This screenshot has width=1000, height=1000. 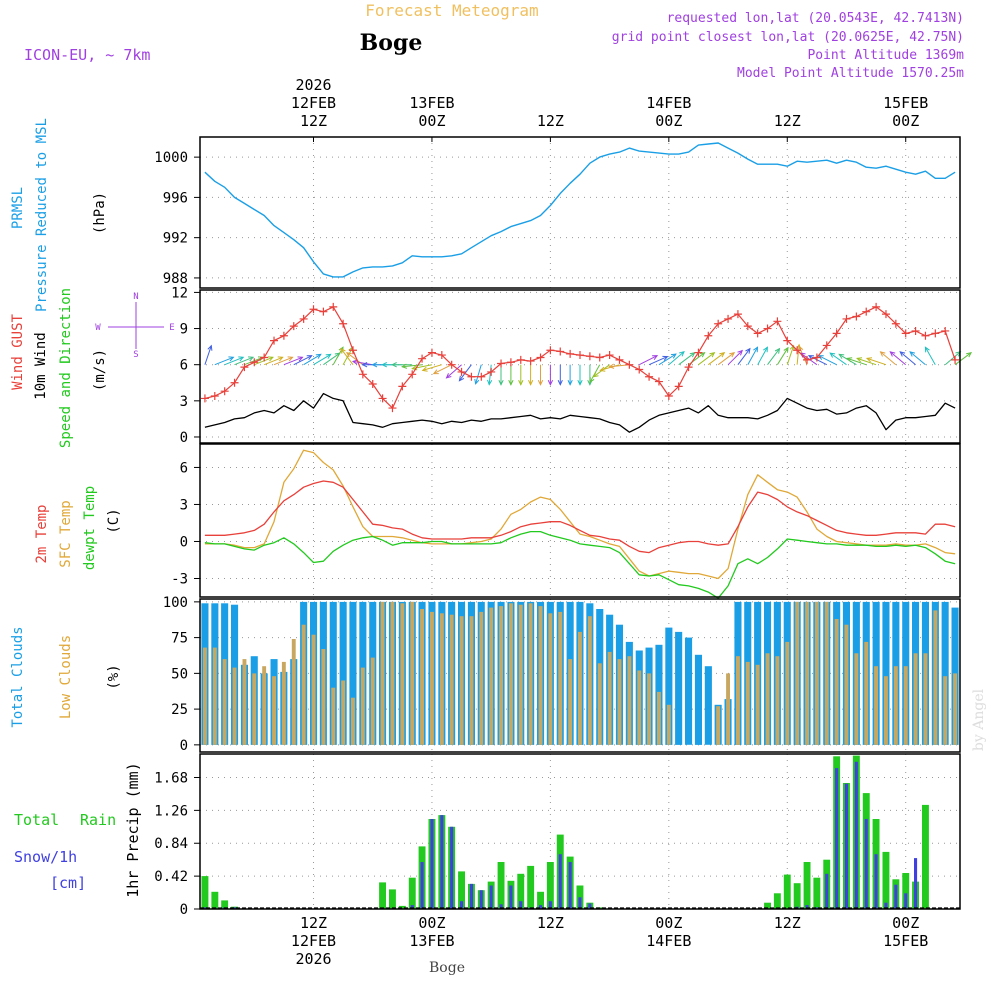 I want to click on pressure-ytick-label: 996, so click(x=175, y=198).